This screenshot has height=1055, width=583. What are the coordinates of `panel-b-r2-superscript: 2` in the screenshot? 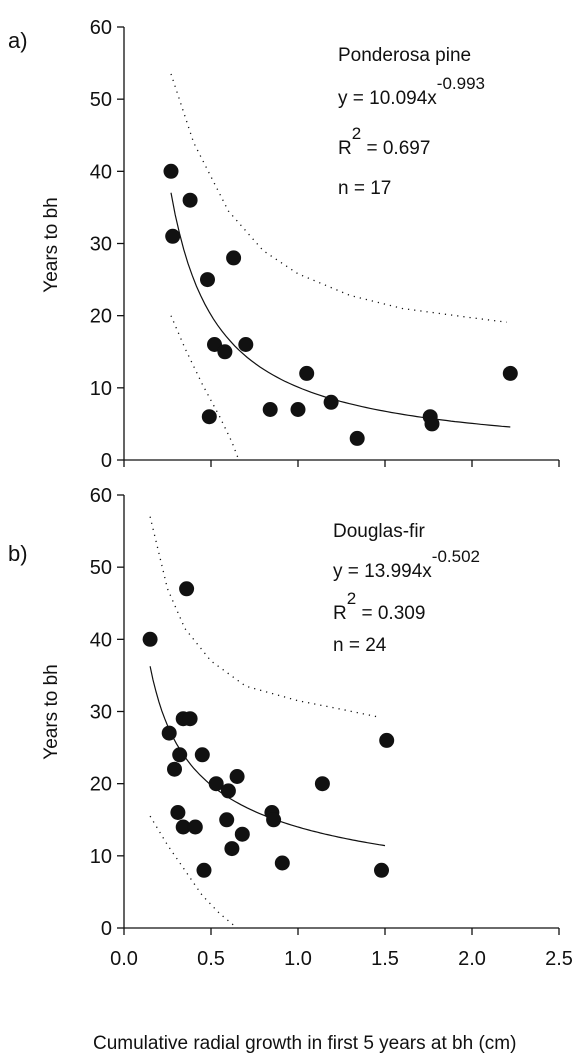 It's located at (351, 598).